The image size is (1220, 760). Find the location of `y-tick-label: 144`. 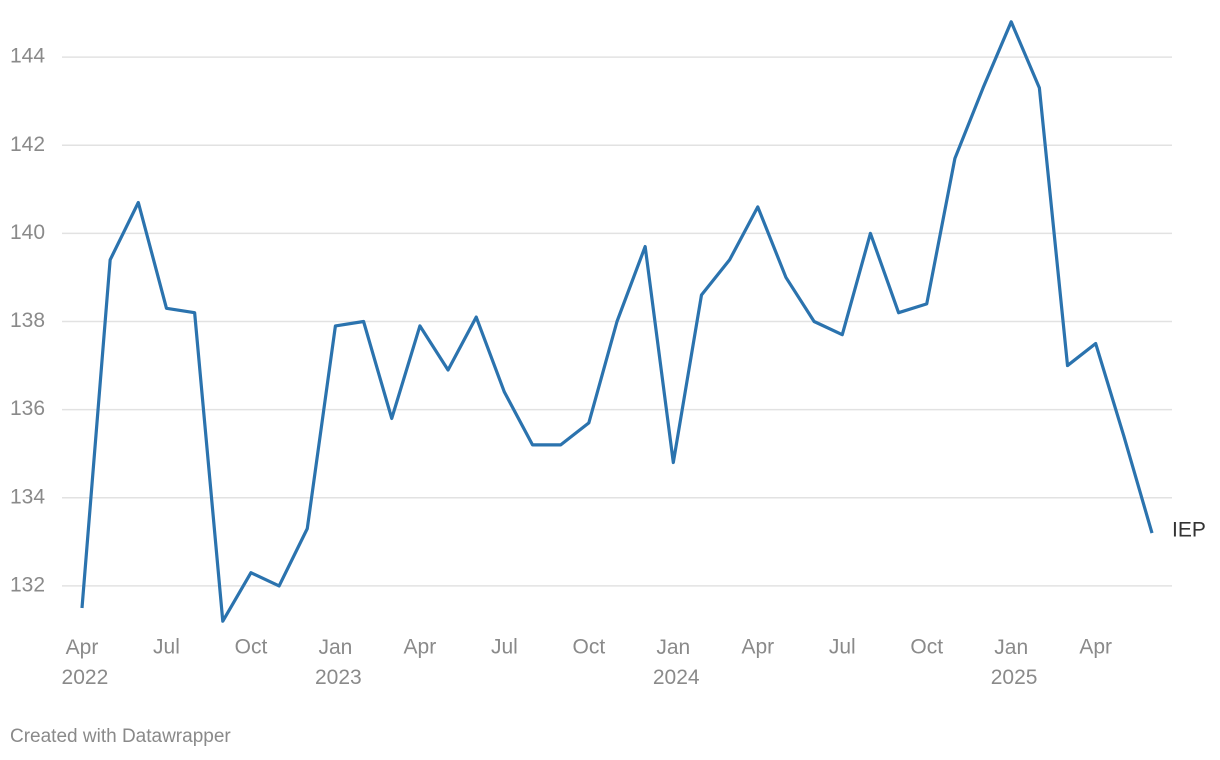

y-tick-label: 144 is located at coordinates (27, 56).